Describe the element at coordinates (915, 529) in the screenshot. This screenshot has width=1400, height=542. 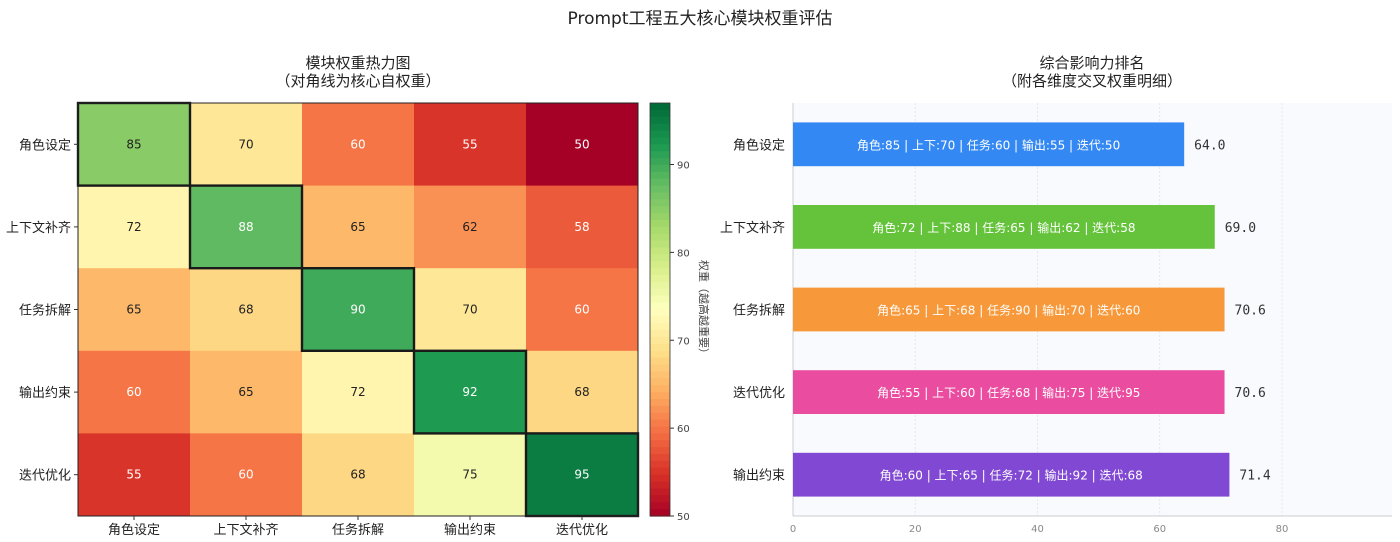
I see `x-tick-label: 20` at that location.